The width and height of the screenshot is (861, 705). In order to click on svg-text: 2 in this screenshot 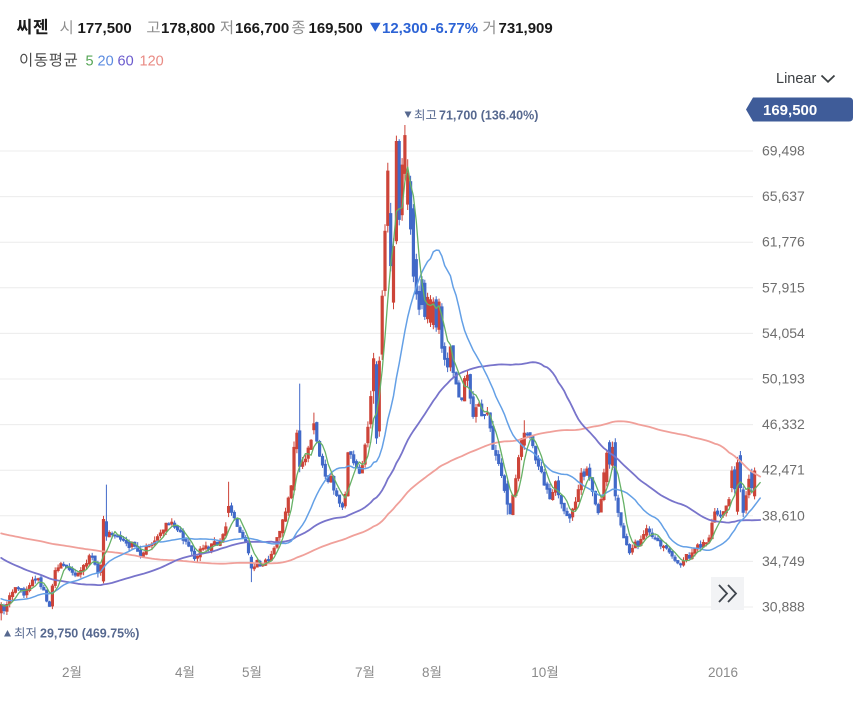, I will do `click(66, 672)`.